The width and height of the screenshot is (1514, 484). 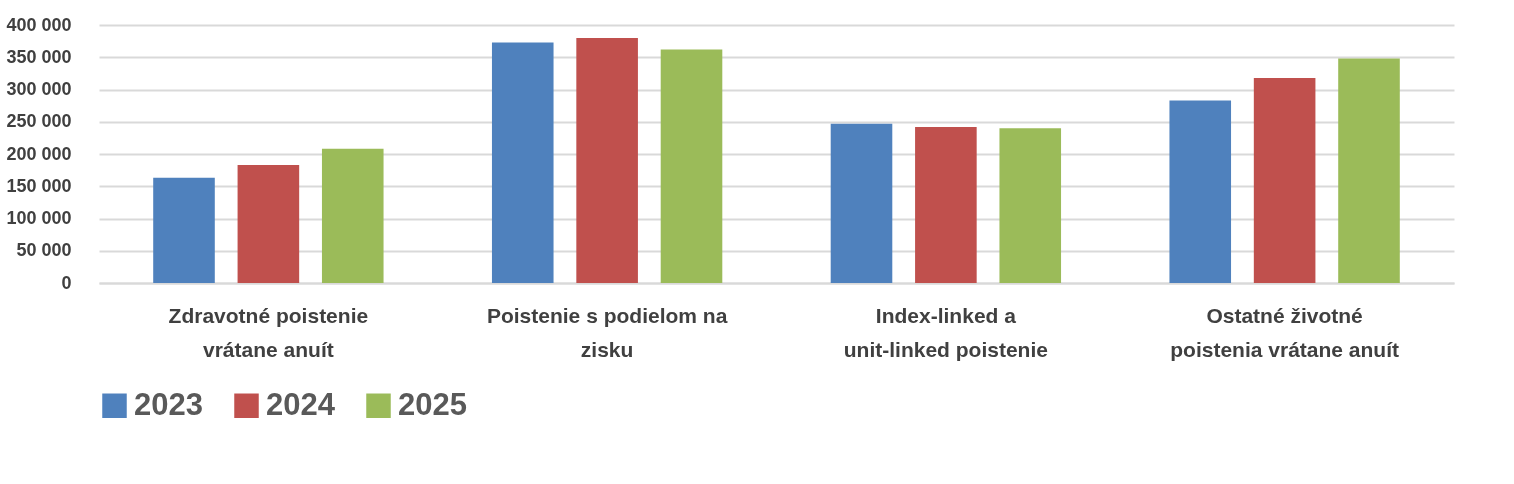 I want to click on x-tick-label: Ostatné životné poistenia vrátane anuít, so click(x=1284, y=332).